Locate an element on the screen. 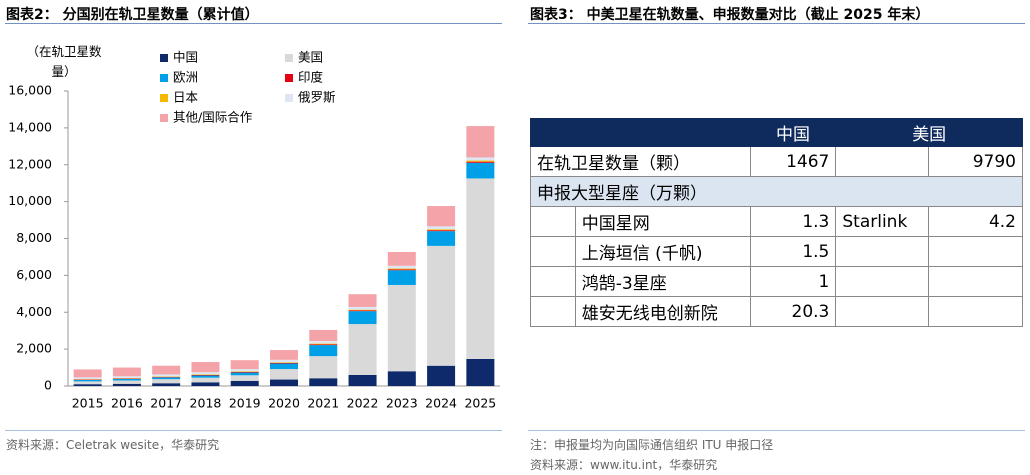 The height and width of the screenshot is (475, 1030). x-tick-label: 2015 is located at coordinates (88, 403).